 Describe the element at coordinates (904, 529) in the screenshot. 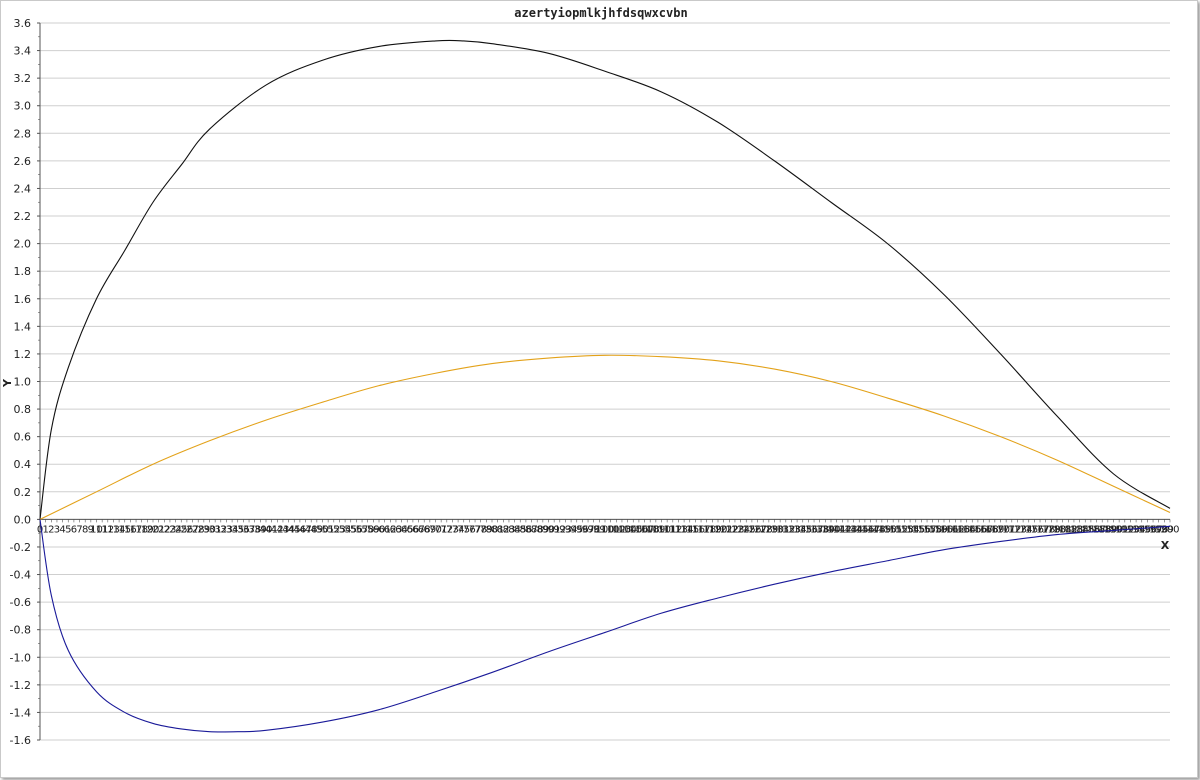

I see `x-tick-label: 153` at that location.